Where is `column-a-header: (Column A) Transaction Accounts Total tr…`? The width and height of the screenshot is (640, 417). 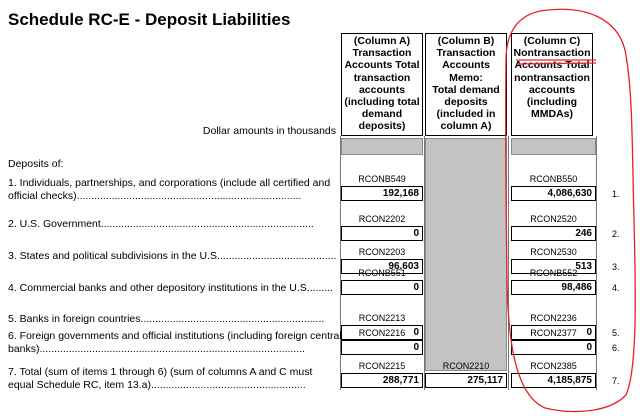
column-a-header: (Column A) Transaction Accounts Total tr… is located at coordinates (382, 84).